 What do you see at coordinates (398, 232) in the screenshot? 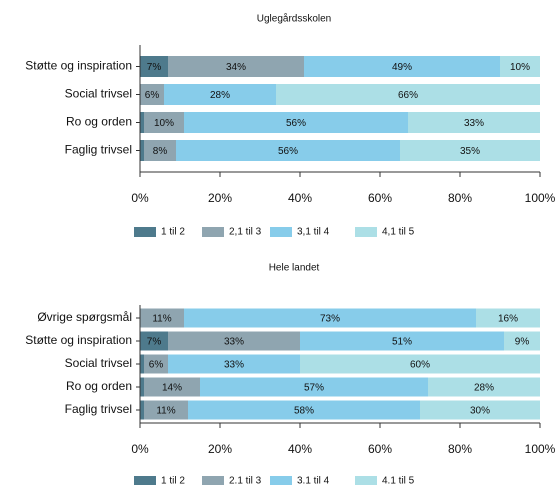
I see `legend-label: 4,1 til 5` at bounding box center [398, 232].